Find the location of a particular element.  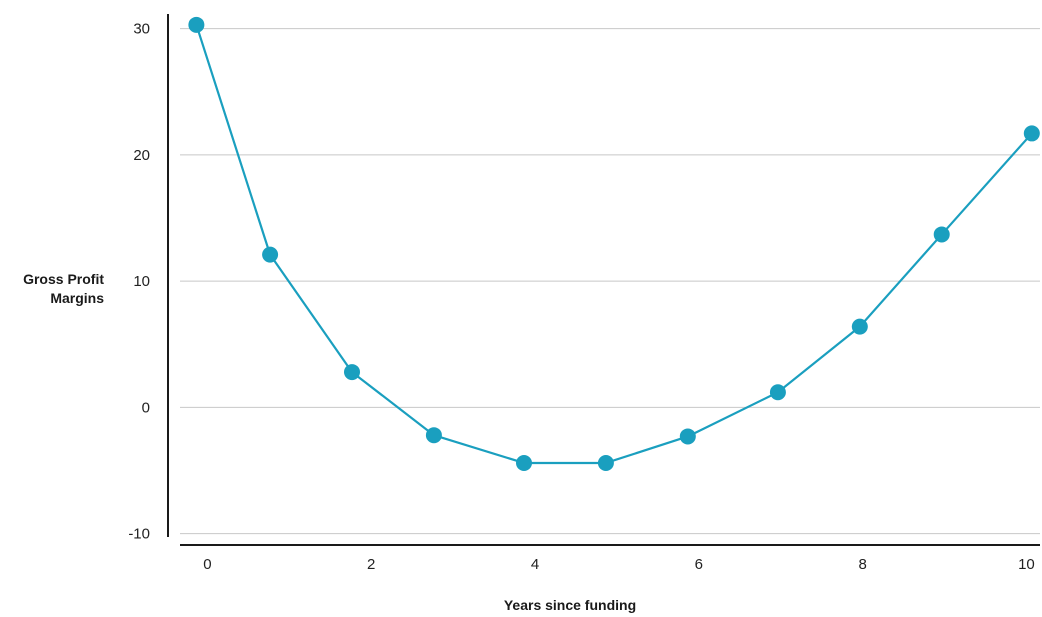

y-tick-label: 0 is located at coordinates (146, 407).